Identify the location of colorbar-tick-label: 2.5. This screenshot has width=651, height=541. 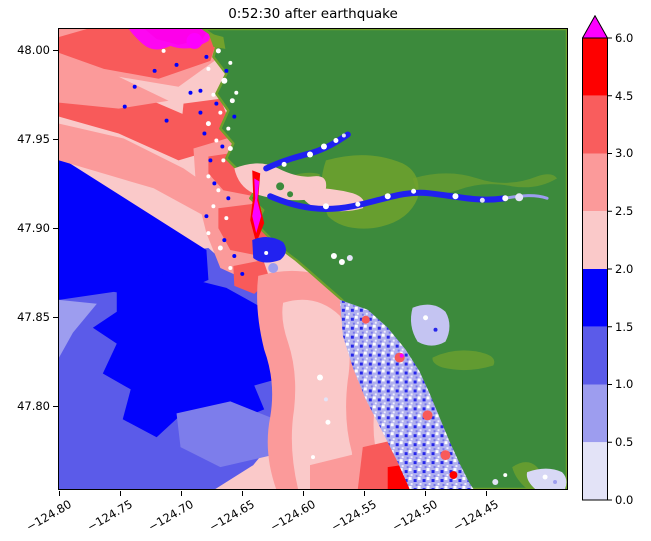
(624, 211).